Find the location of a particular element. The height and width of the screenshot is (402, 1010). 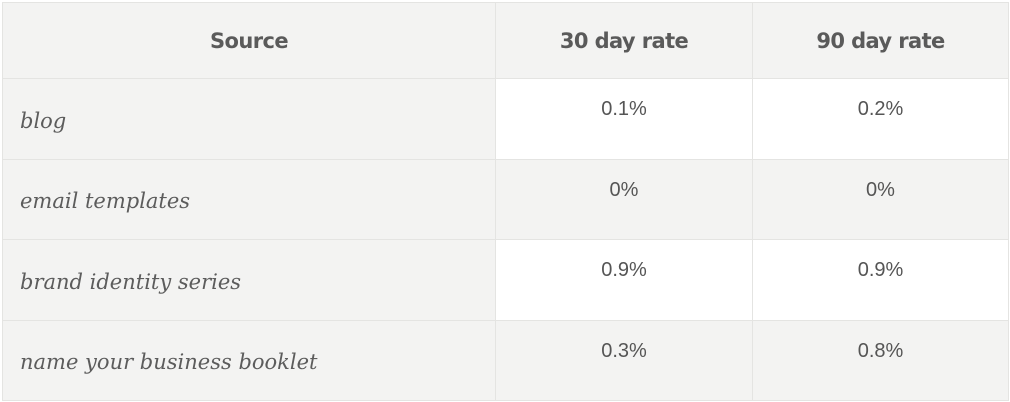

header-source: Source is located at coordinates (249, 40).